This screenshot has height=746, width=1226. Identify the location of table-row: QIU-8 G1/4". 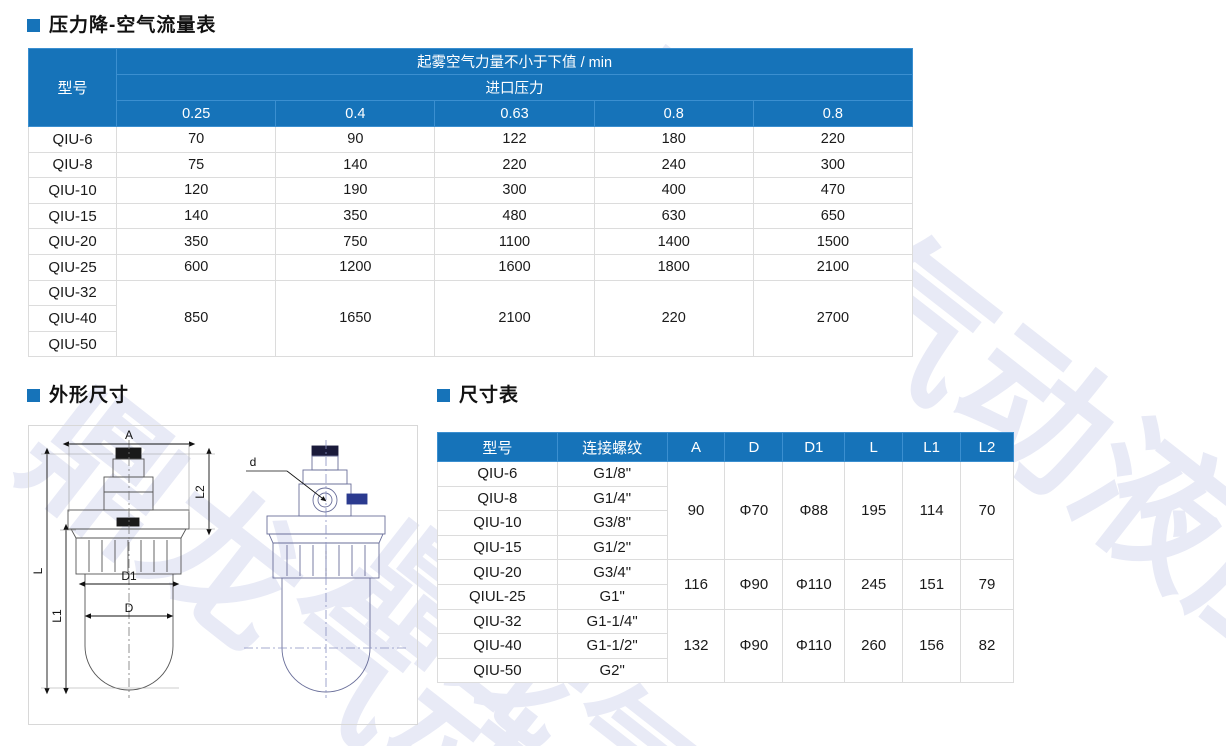
(725, 498).